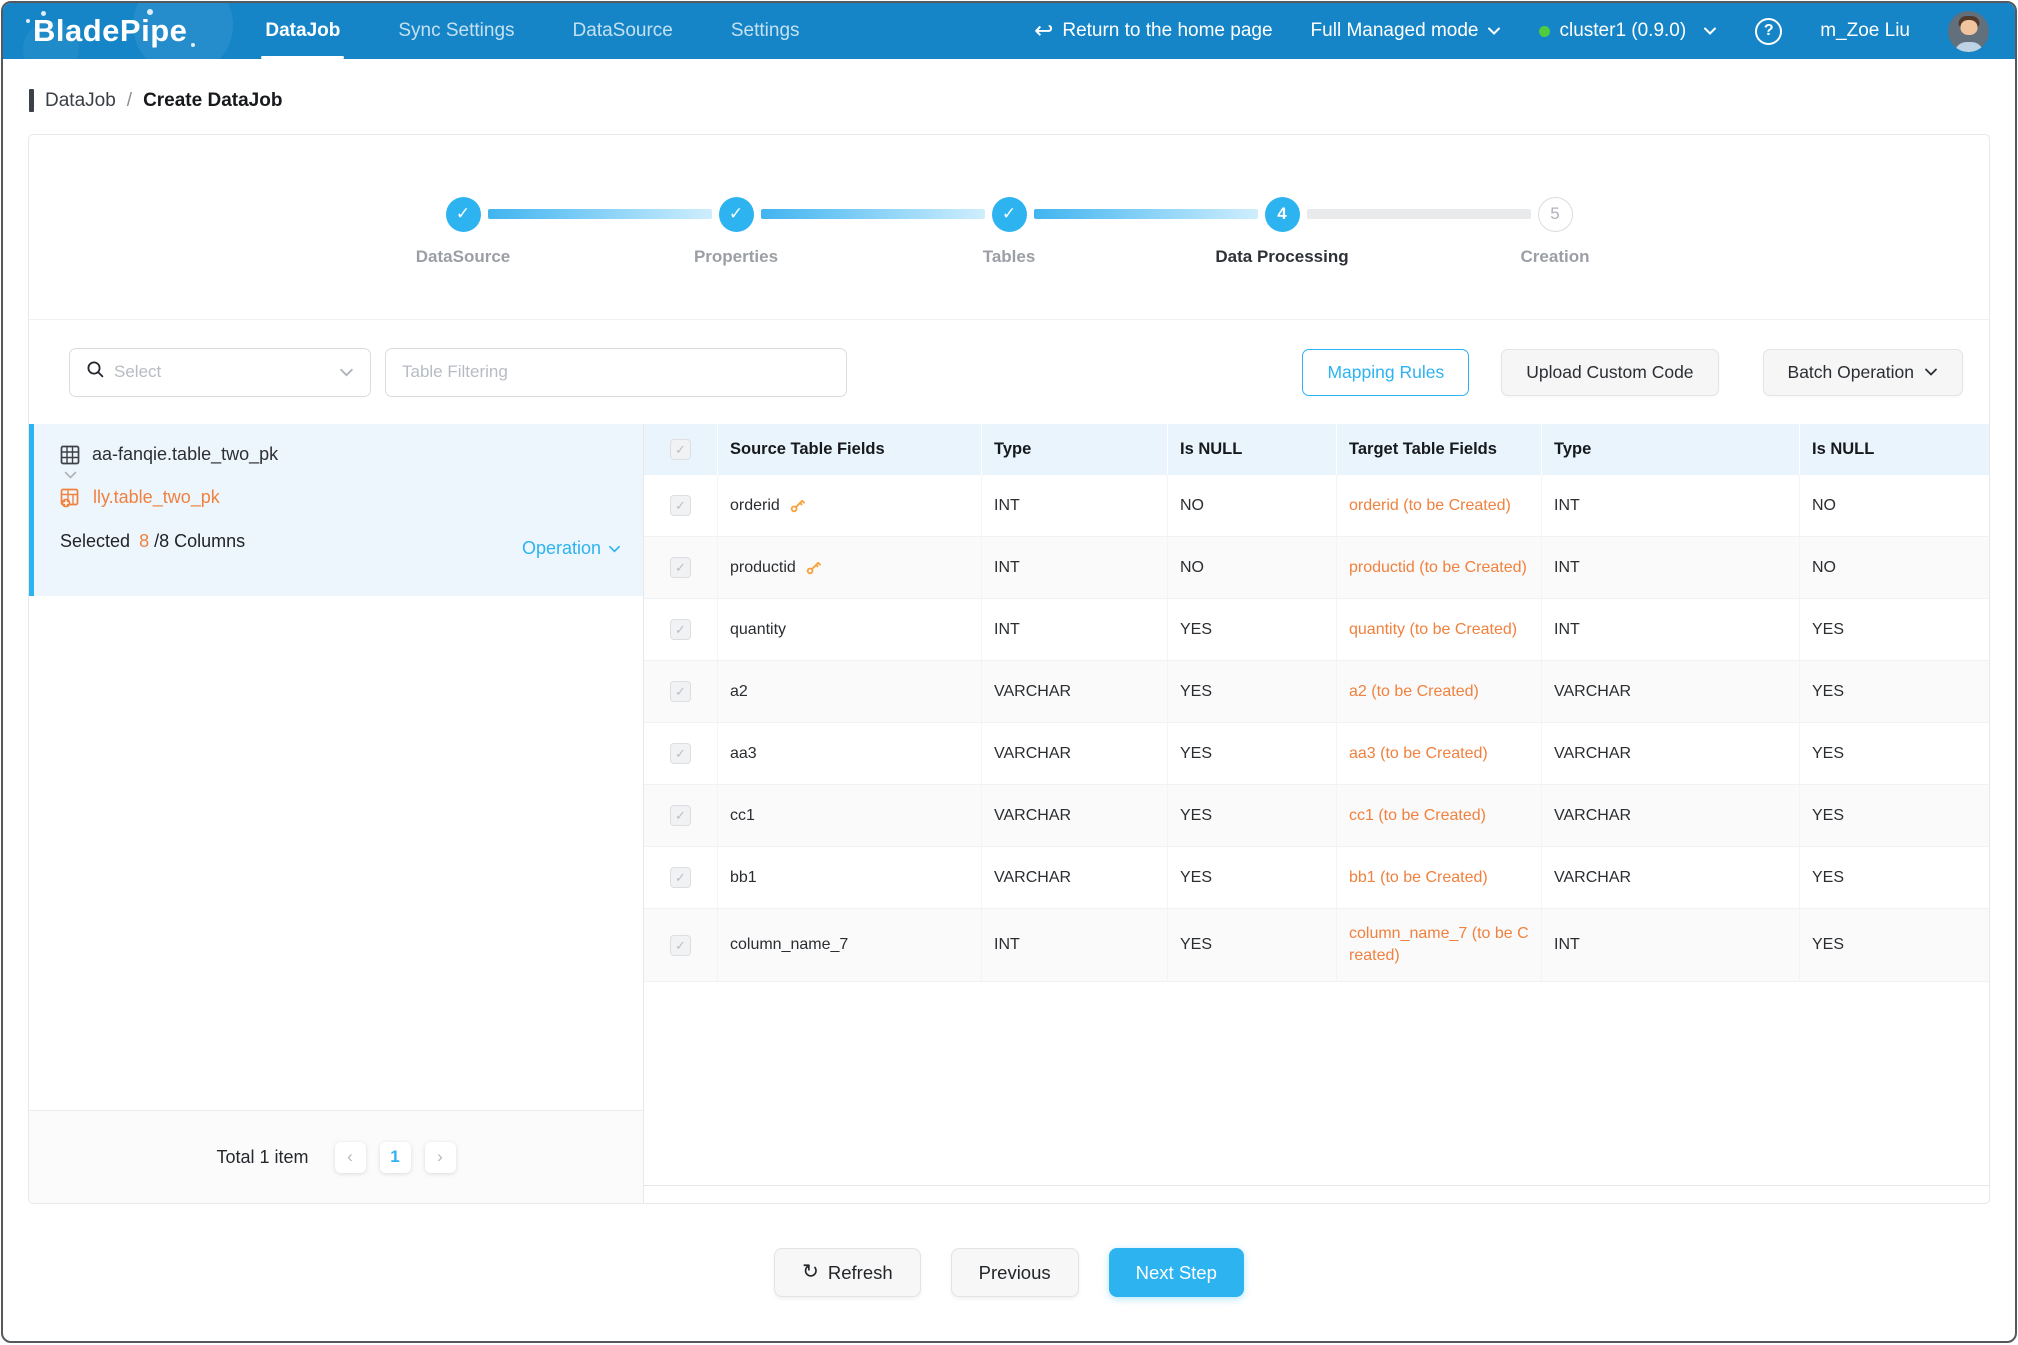 The width and height of the screenshot is (2018, 1345). Describe the element at coordinates (1009, 231) in the screenshot. I see `step-tables: ✓ Tables` at that location.